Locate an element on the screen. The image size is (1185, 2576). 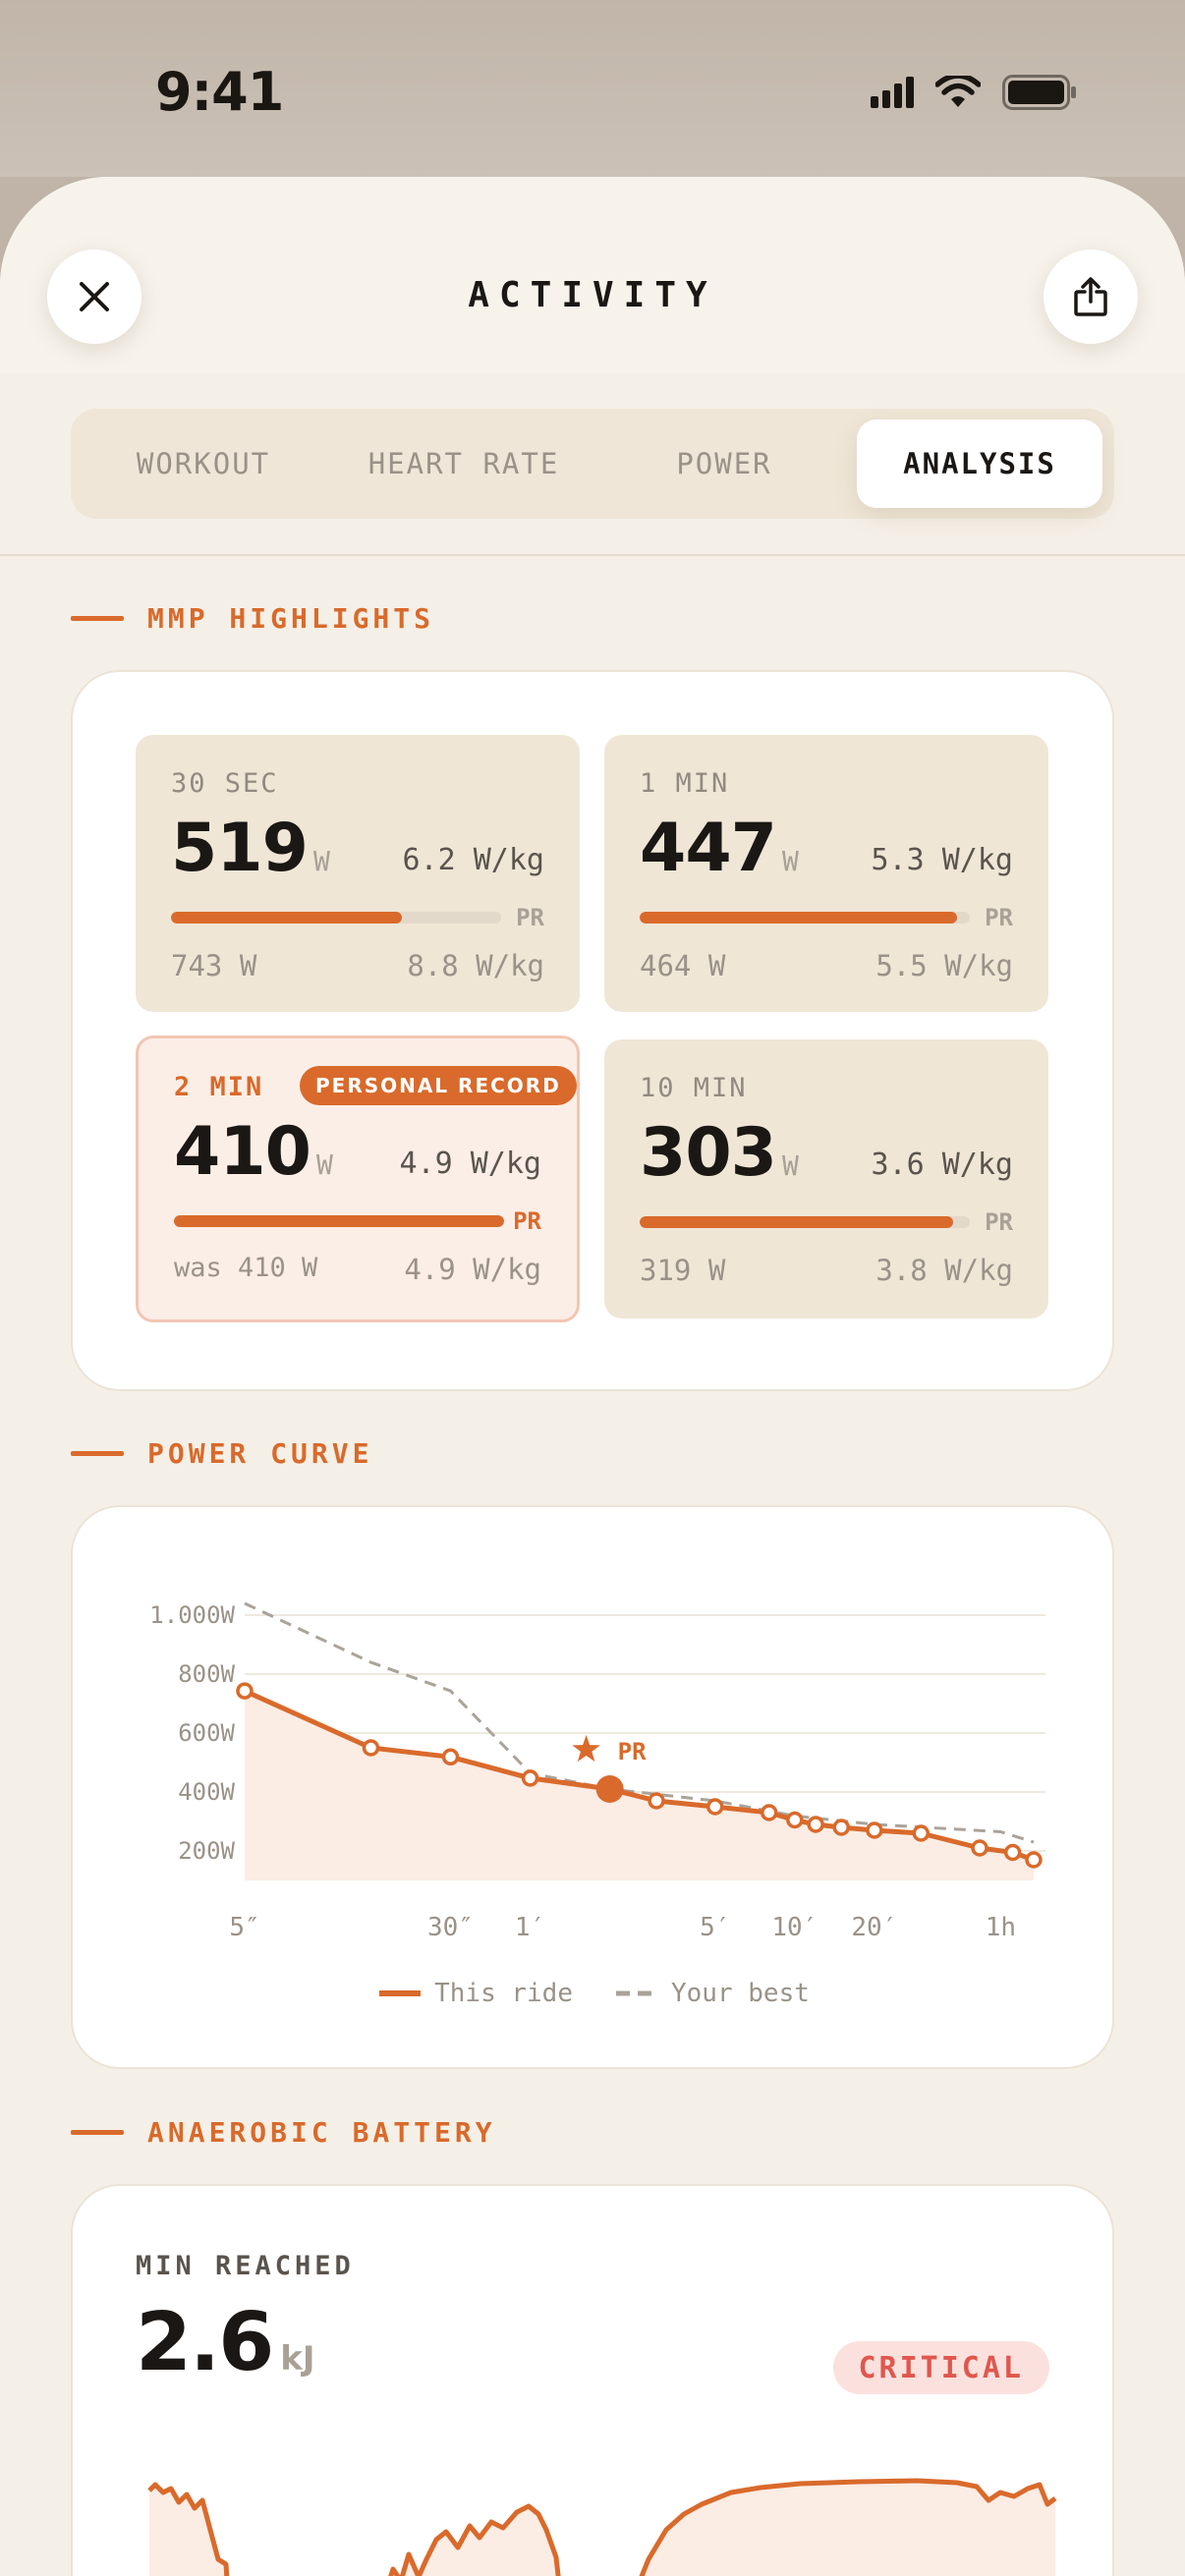
cellular-signal-icon is located at coordinates (893, 92).